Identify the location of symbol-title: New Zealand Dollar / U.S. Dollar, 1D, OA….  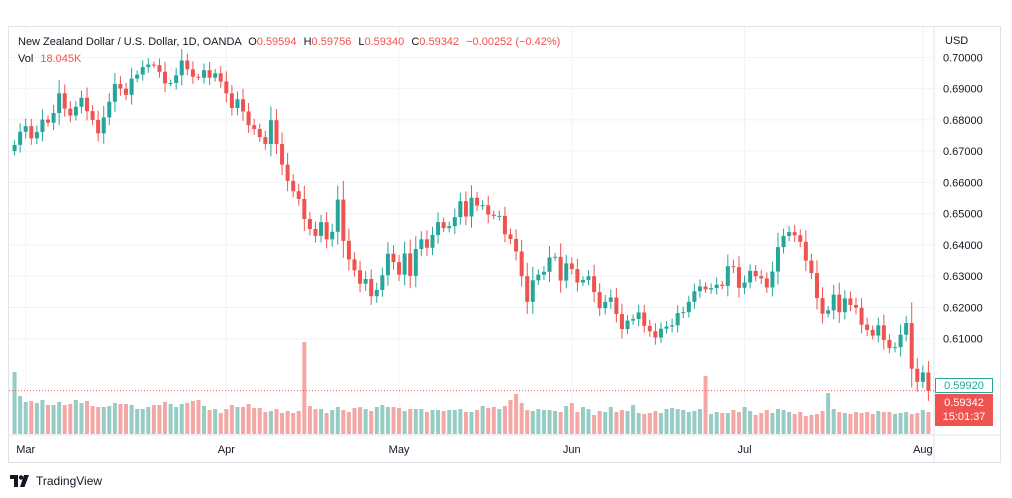
(130, 42).